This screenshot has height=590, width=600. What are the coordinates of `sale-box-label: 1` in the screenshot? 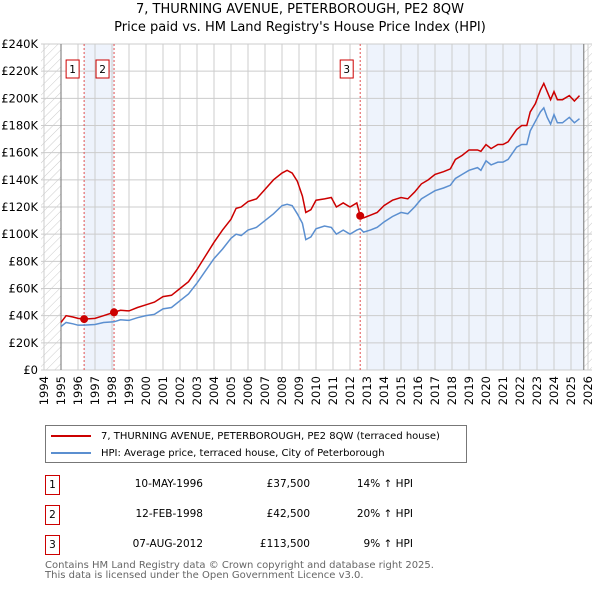 It's located at (72, 70).